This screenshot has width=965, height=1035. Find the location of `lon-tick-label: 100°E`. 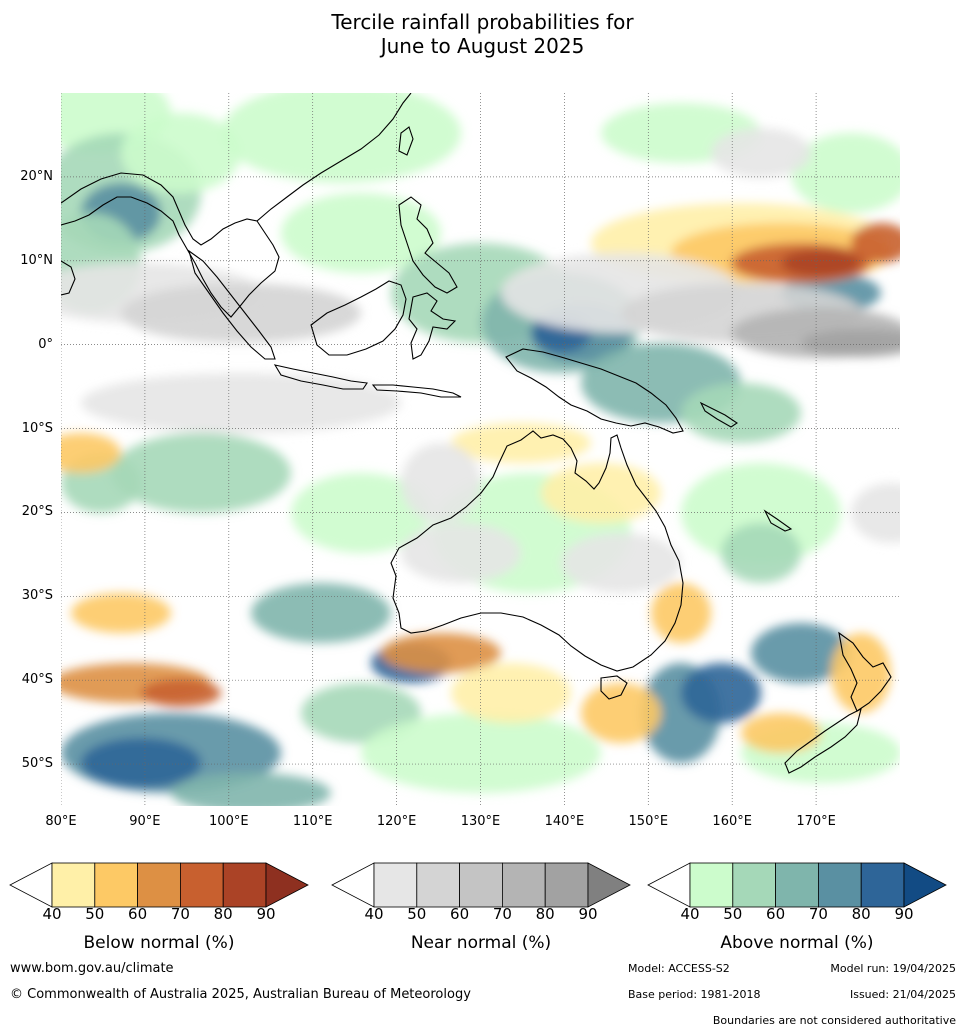

lon-tick-label: 100°E is located at coordinates (229, 821).